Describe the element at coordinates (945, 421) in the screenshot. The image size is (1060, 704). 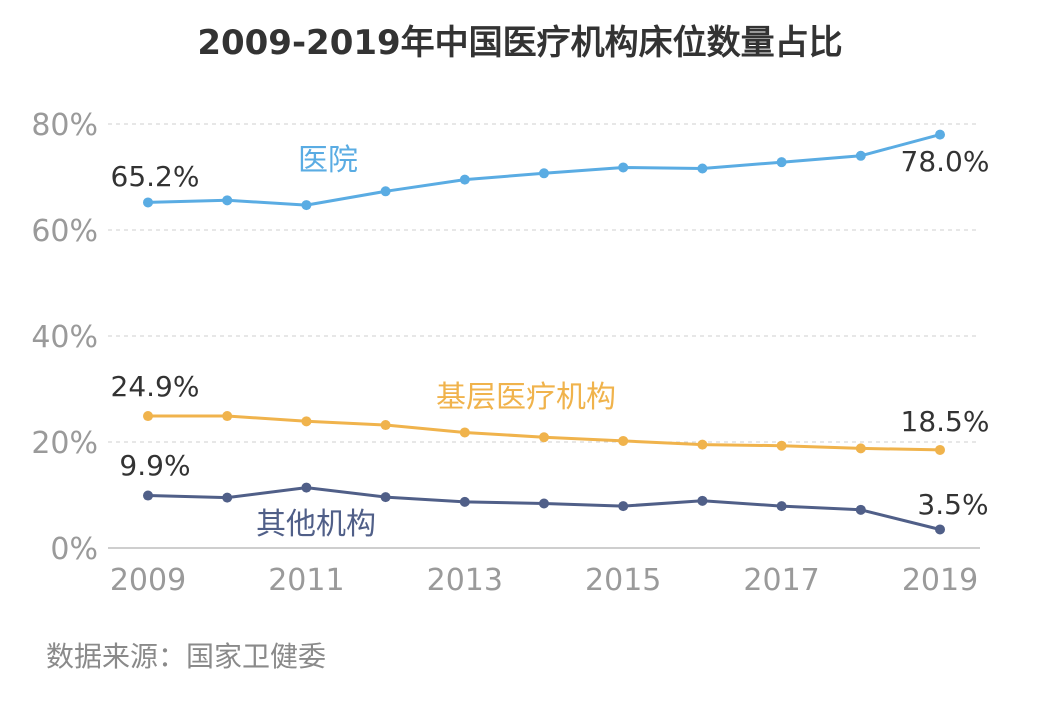
I see `data-label: 18.5%` at that location.